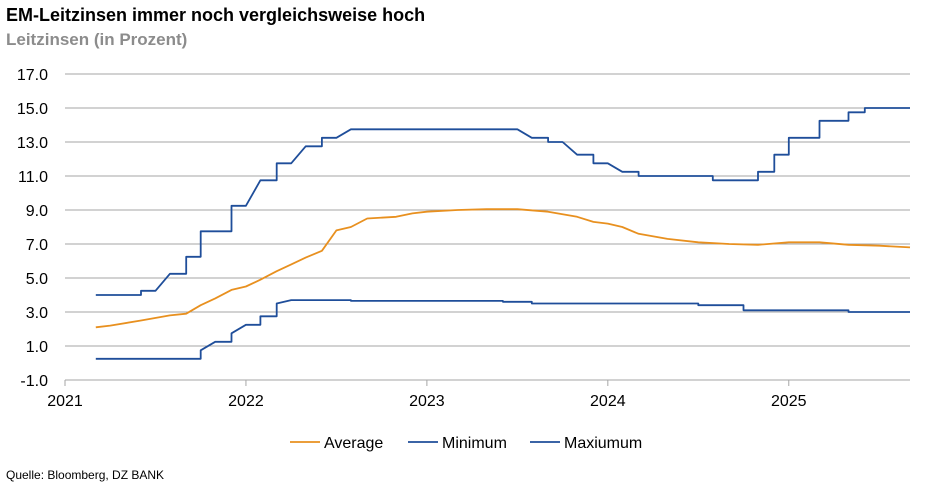 The image size is (941, 493). I want to click on legend-label-minimum: Minimum, so click(474, 443).